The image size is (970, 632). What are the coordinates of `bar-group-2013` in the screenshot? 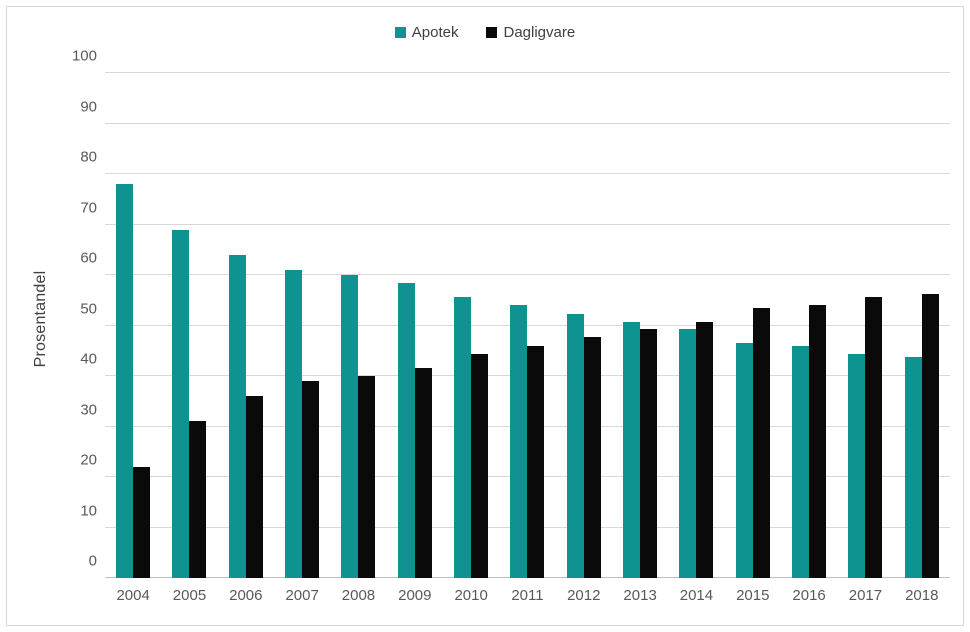 It's located at (640, 325).